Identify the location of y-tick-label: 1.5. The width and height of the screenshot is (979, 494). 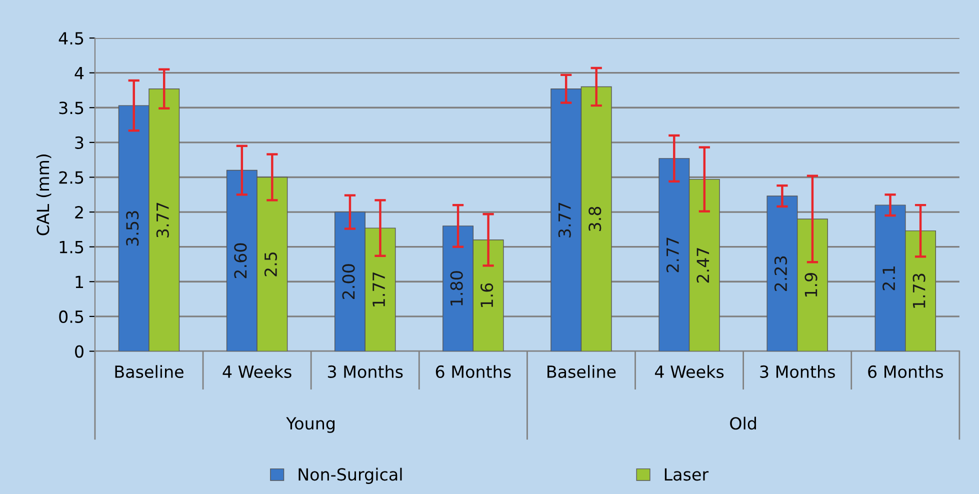
(72, 247).